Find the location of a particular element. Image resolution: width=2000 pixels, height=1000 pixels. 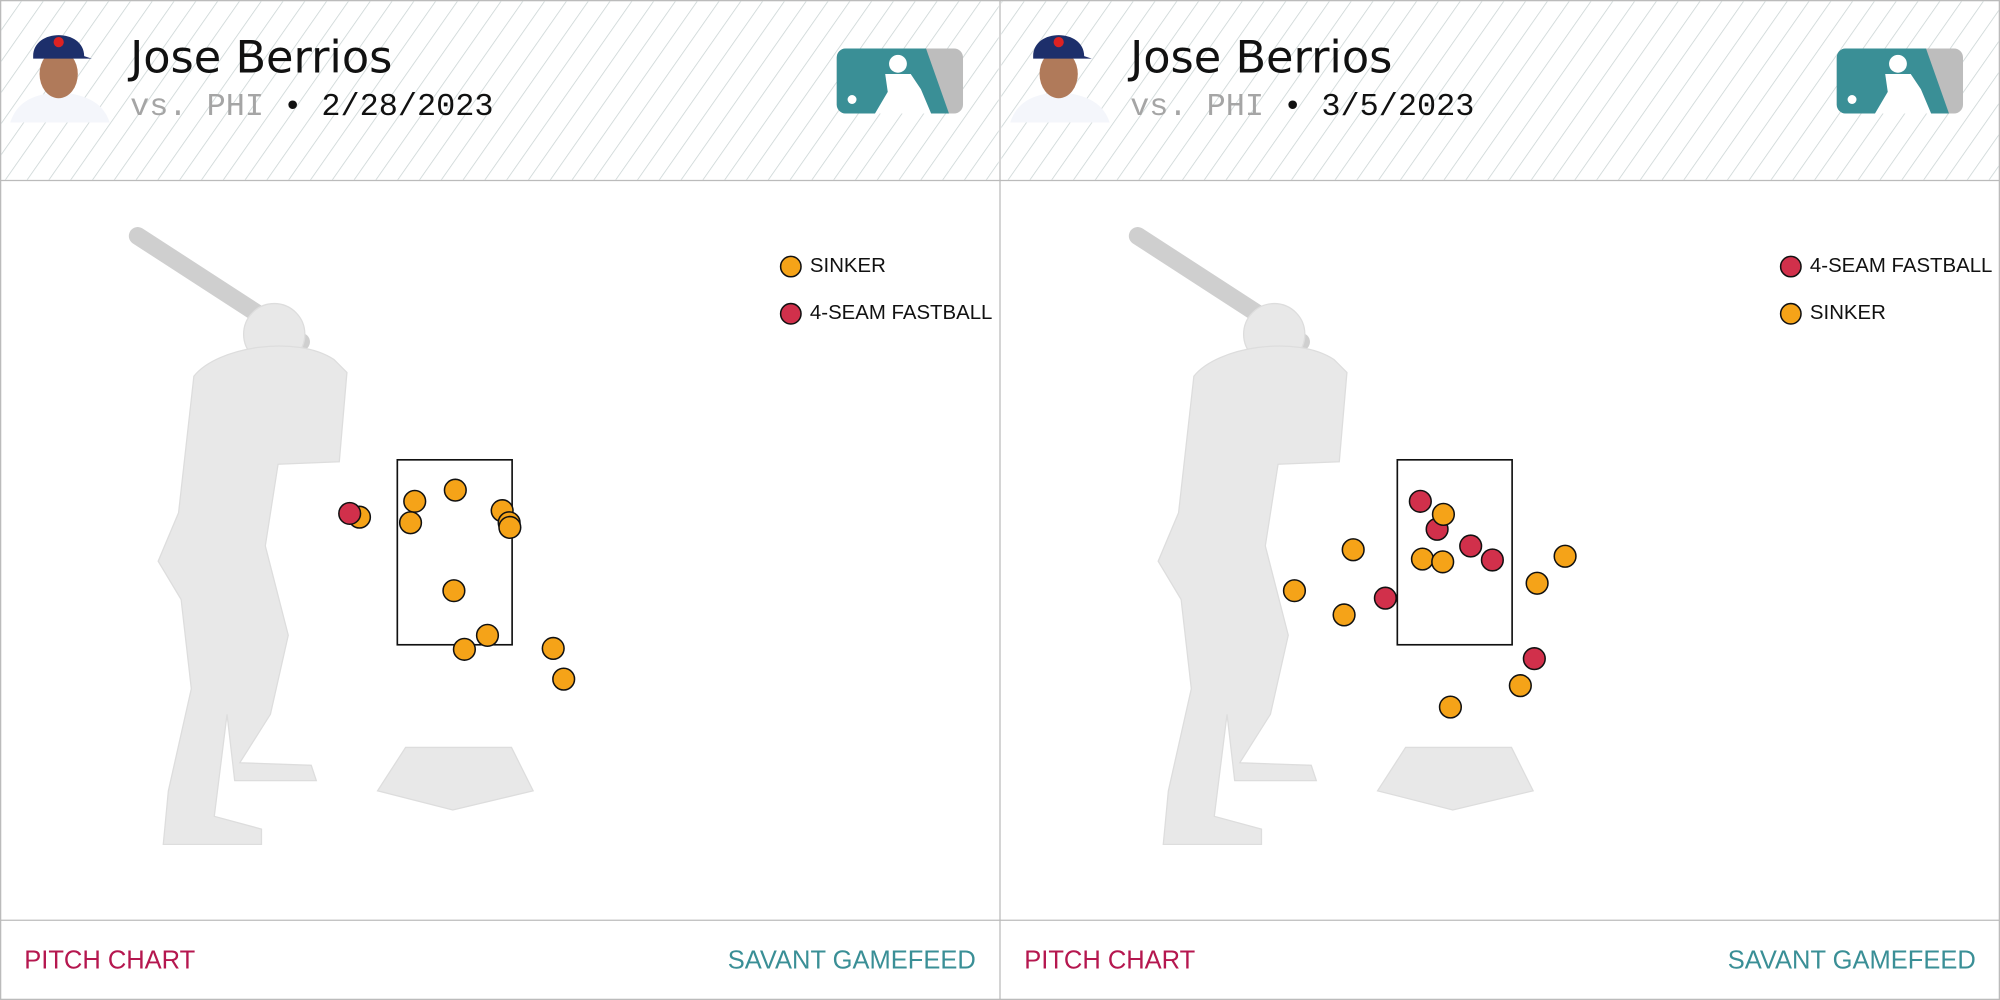

game-date: 3/5/2023 is located at coordinates (1397, 106).